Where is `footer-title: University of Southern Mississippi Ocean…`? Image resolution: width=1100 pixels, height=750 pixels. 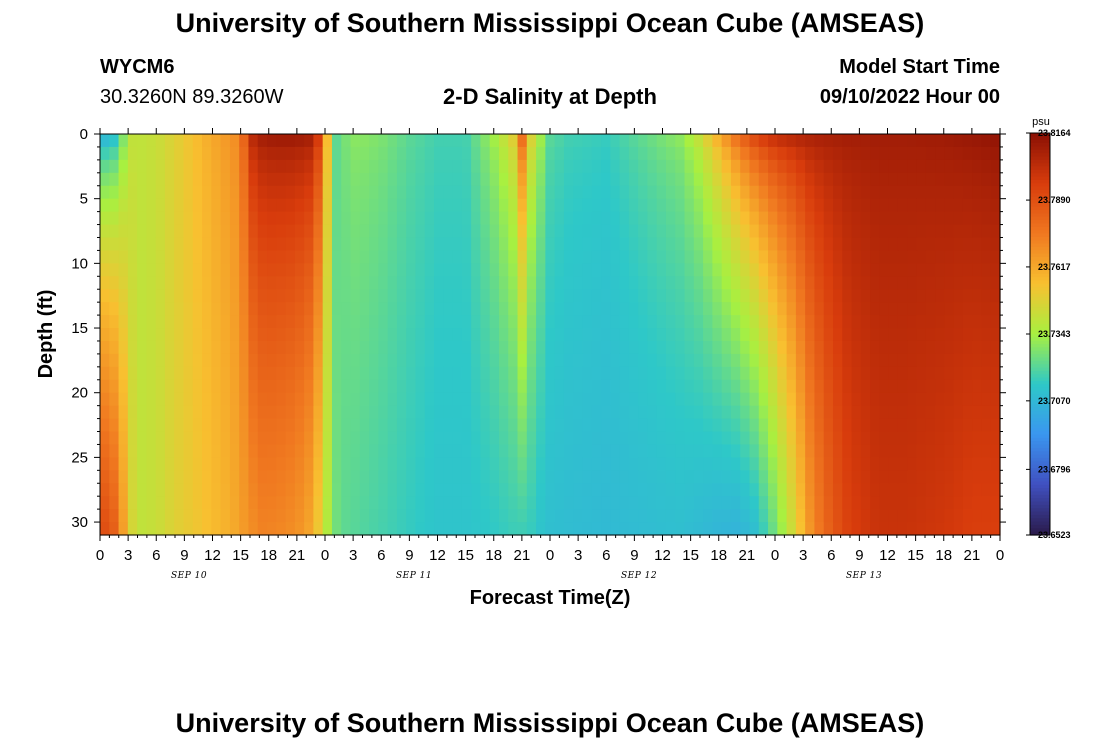
footer-title: University of Southern Mississippi Ocean… is located at coordinates (550, 723).